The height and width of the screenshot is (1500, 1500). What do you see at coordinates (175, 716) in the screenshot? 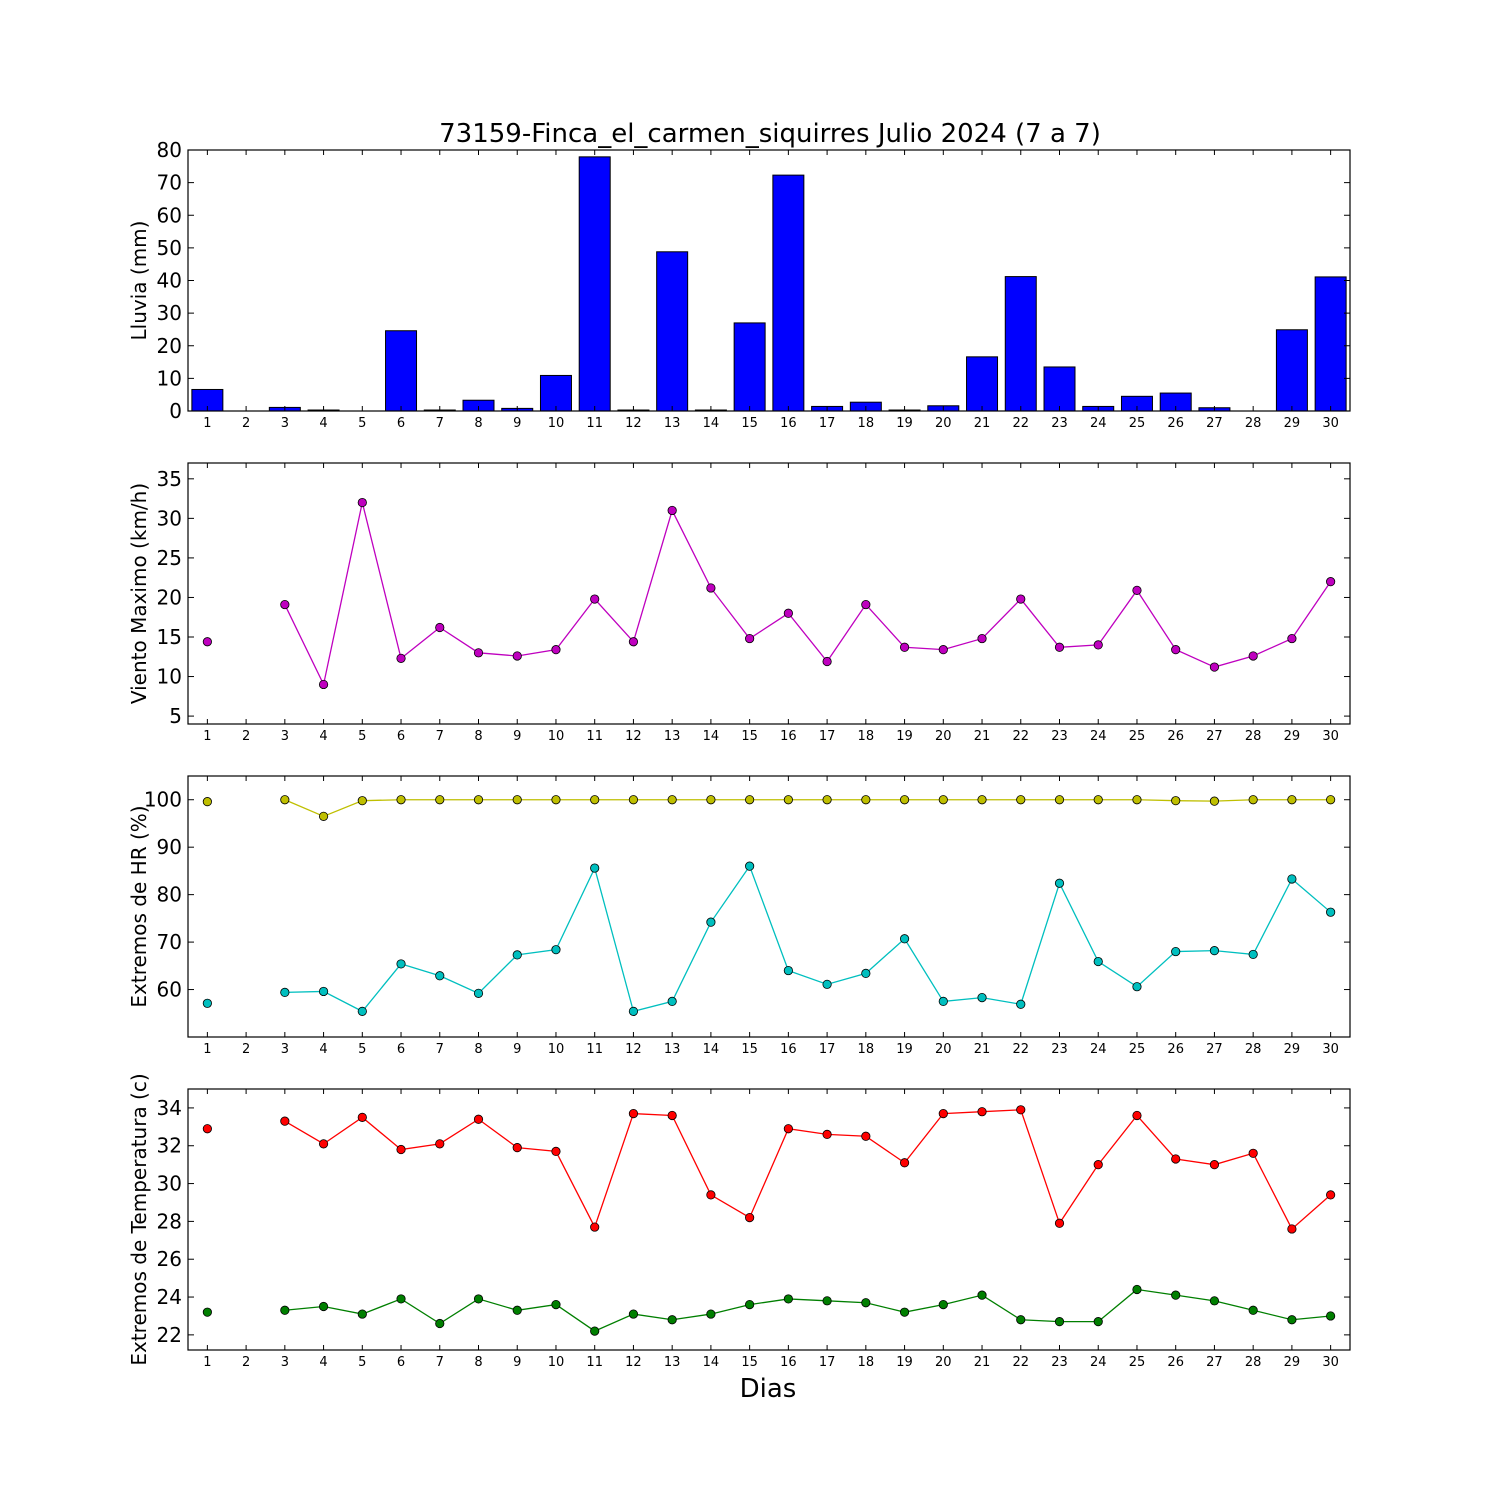
I see `y-tick-label: 5` at bounding box center [175, 716].